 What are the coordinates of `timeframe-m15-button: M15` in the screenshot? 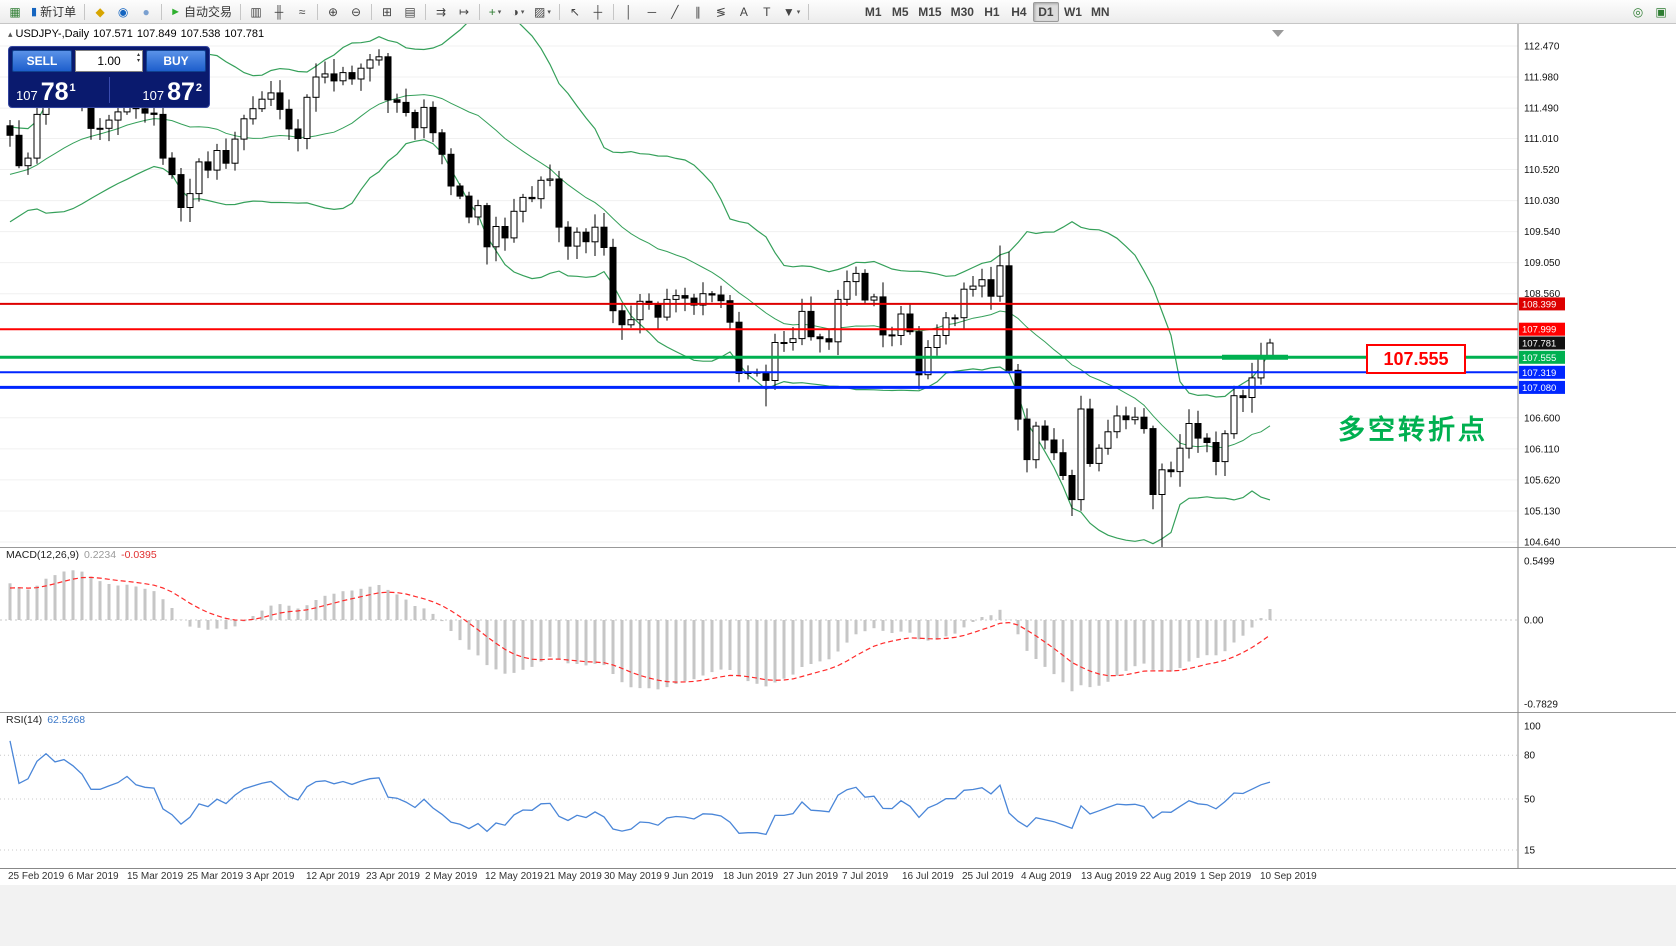 It's located at (929, 12).